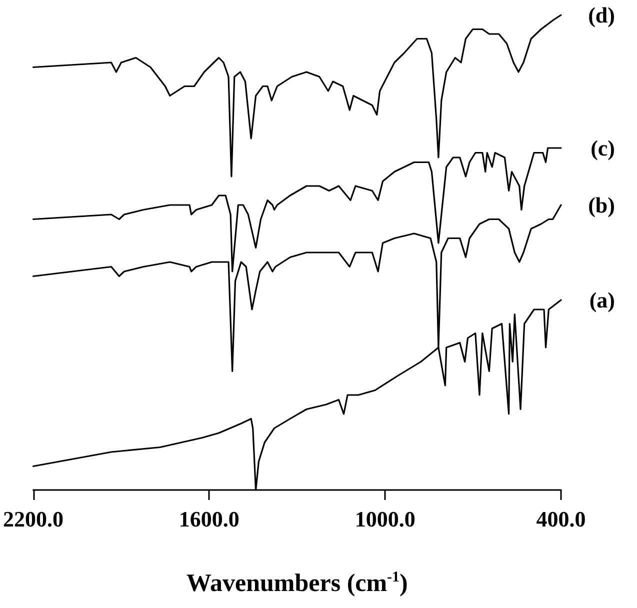 This screenshot has width=637, height=608. I want to click on x-tick-label: 1000.0, so click(385, 519).